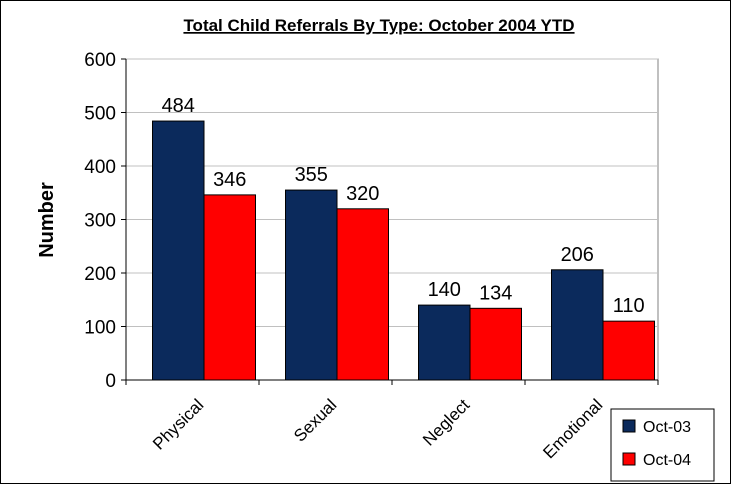 Image resolution: width=734 pixels, height=487 pixels. Describe the element at coordinates (47, 220) in the screenshot. I see `y-axis-label: Number` at that location.